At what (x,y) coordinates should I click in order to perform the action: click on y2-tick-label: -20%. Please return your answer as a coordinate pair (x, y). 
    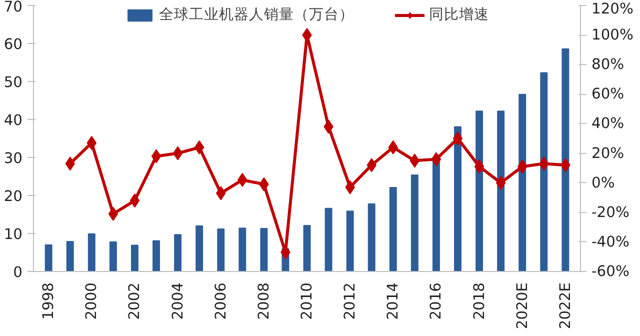
    Looking at the image, I should click on (611, 212).